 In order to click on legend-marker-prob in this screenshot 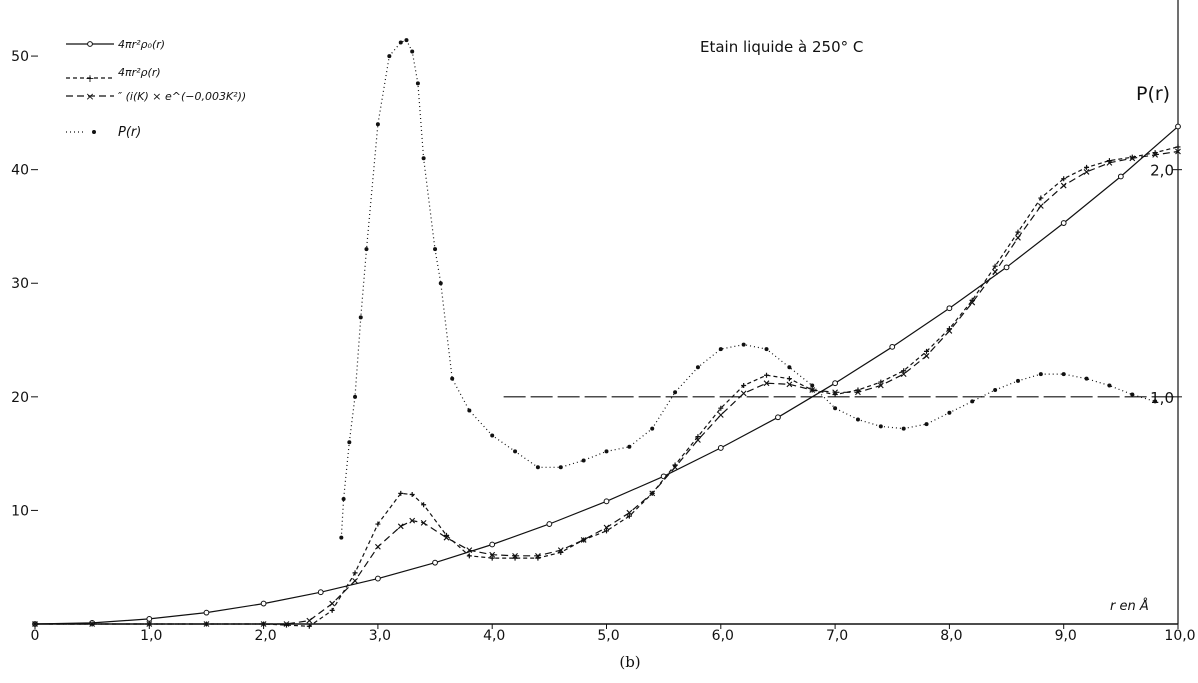, I will do `click(94, 132)`.